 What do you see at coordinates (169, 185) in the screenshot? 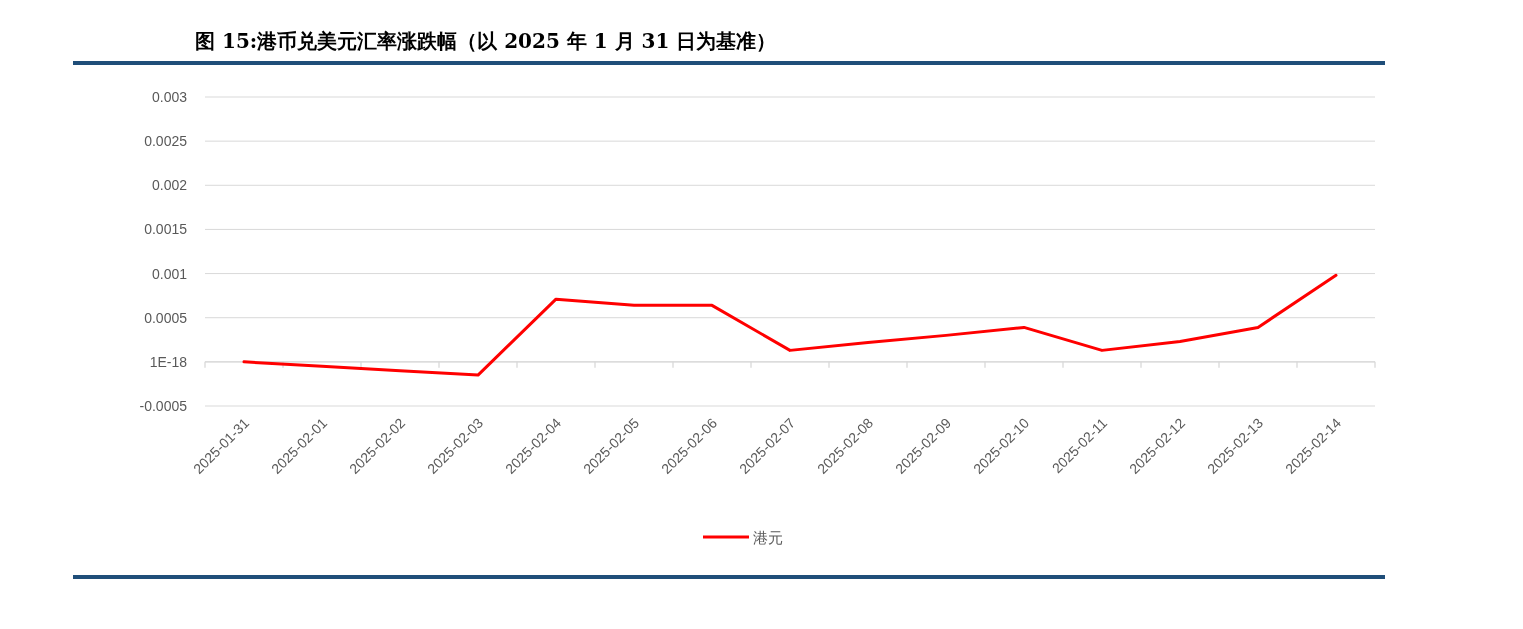
I see `y-tick-label: 0.002` at bounding box center [169, 185].